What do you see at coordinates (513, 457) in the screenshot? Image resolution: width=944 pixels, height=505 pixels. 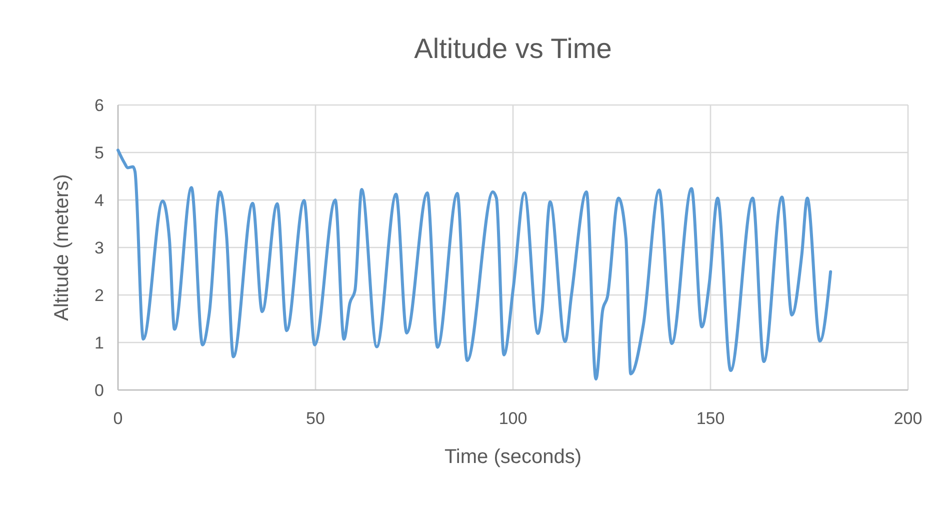 I see `x-axis-title: Time (seconds)` at bounding box center [513, 457].